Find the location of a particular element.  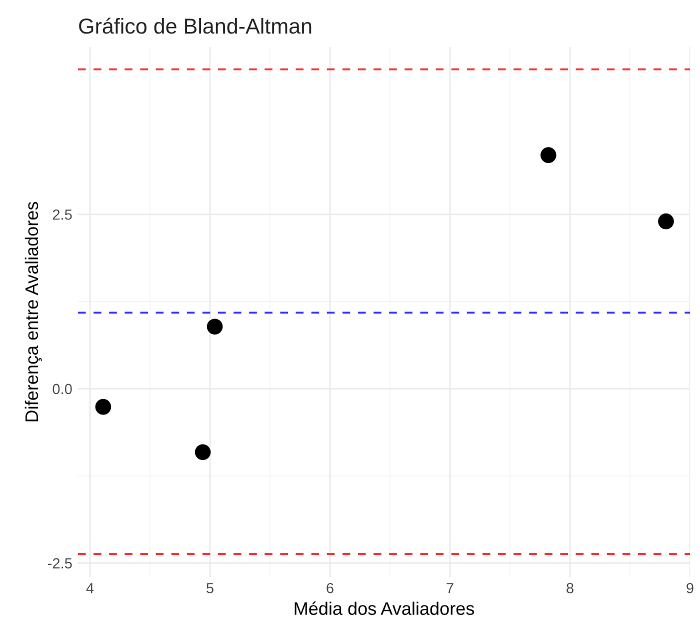

x-tick-label: 5 is located at coordinates (210, 588).